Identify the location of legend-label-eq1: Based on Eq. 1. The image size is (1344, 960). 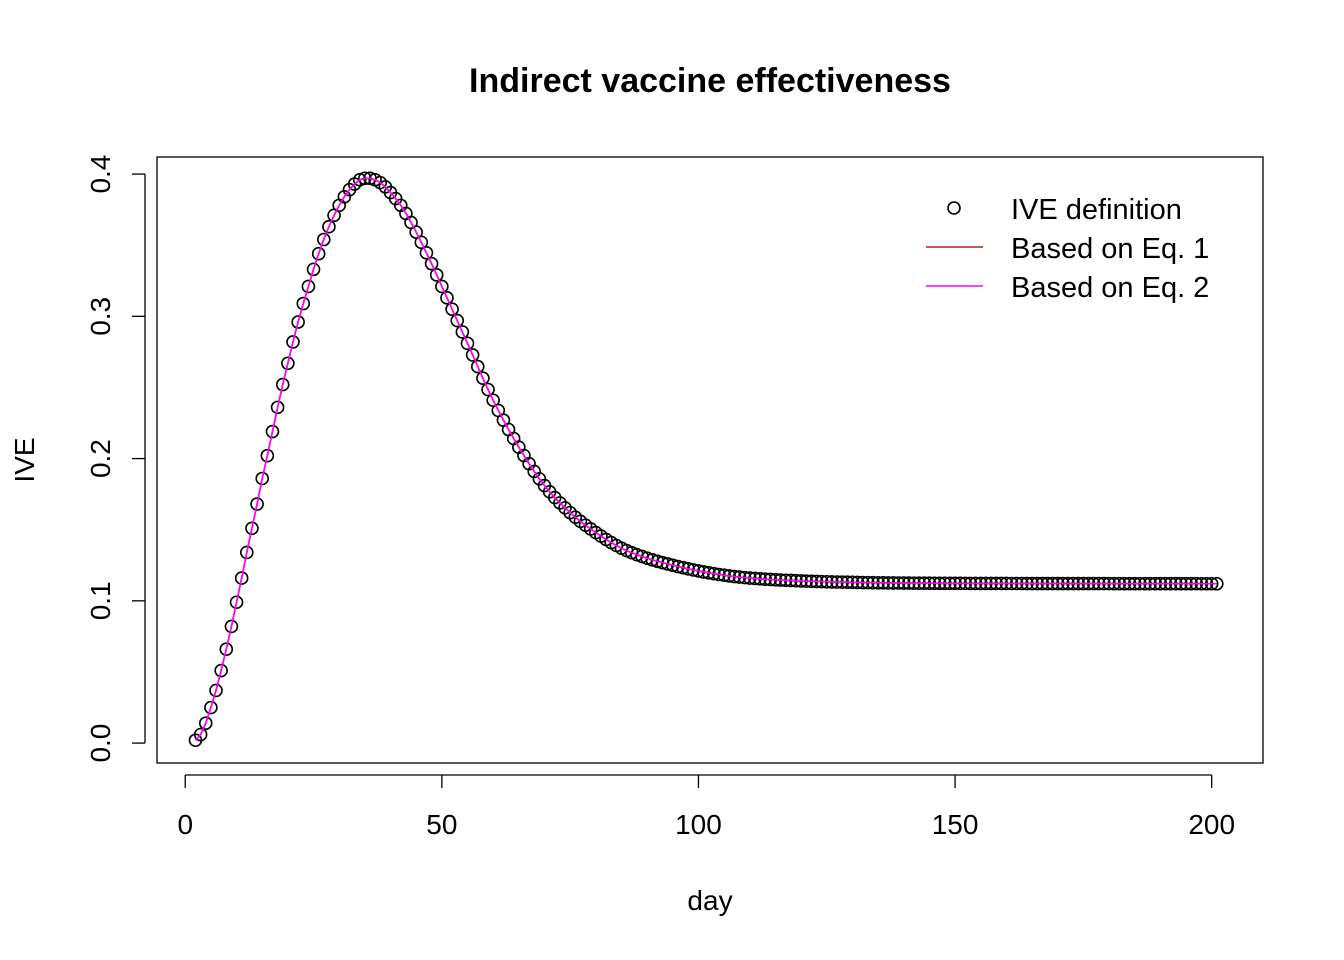
(1110, 249).